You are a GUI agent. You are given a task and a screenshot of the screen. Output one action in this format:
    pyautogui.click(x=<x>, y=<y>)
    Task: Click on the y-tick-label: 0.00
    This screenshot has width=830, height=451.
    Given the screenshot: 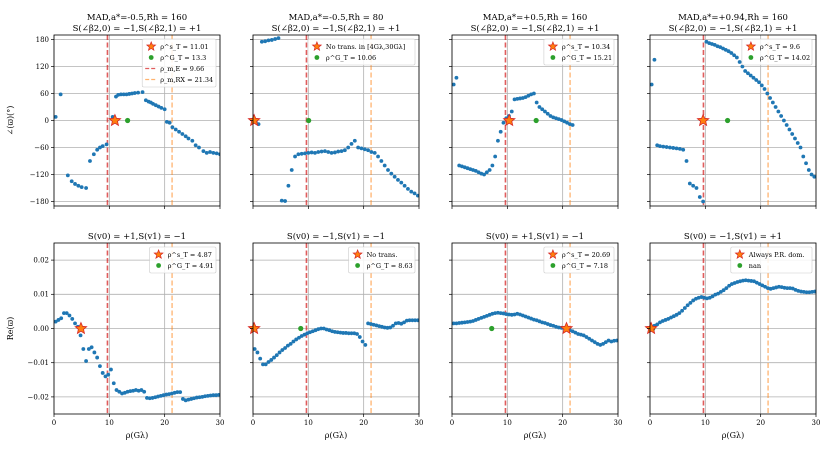 What is the action you would take?
    pyautogui.click(x=41, y=329)
    